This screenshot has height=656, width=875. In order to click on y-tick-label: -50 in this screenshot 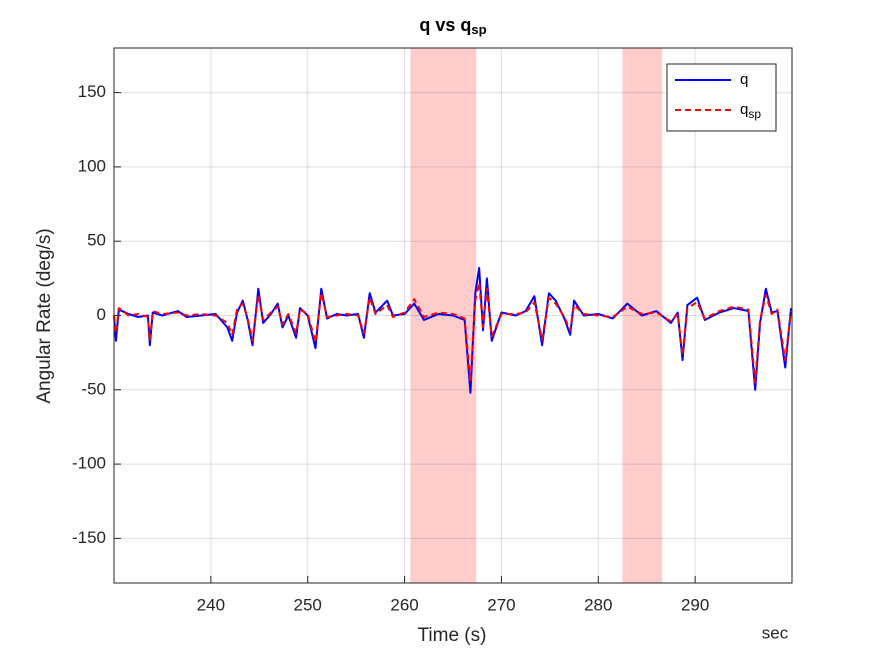, I will do `click(93, 388)`.